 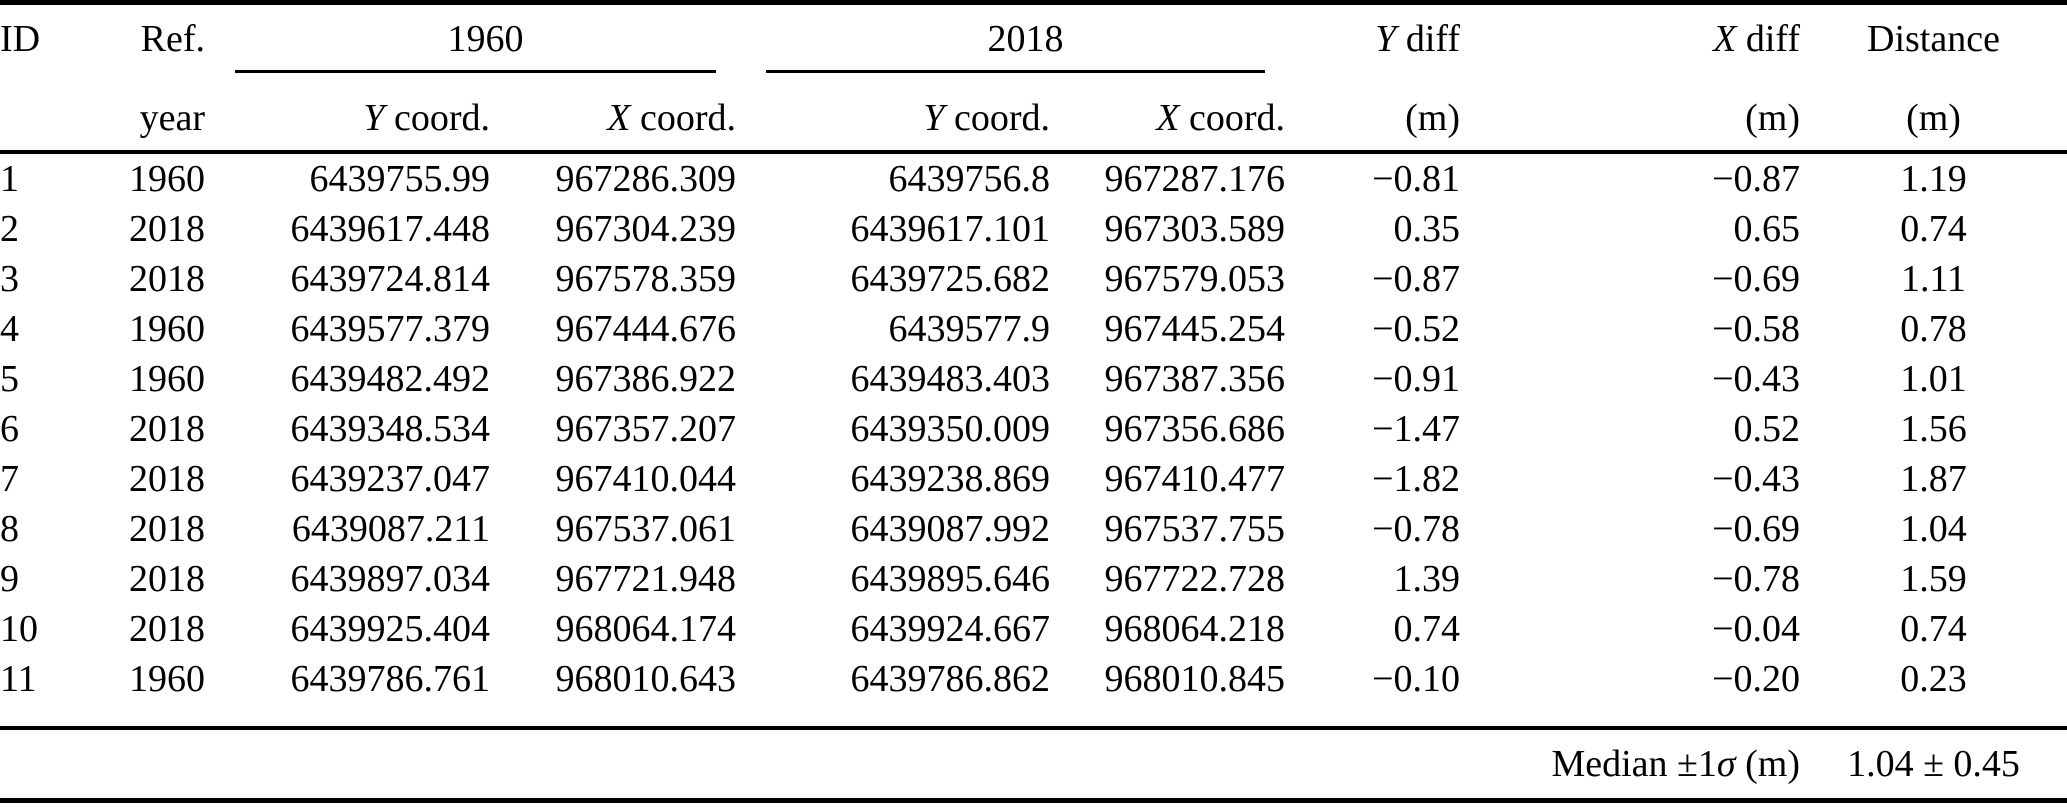 I want to click on cell-distance: 1.04, so click(x=1933, y=529).